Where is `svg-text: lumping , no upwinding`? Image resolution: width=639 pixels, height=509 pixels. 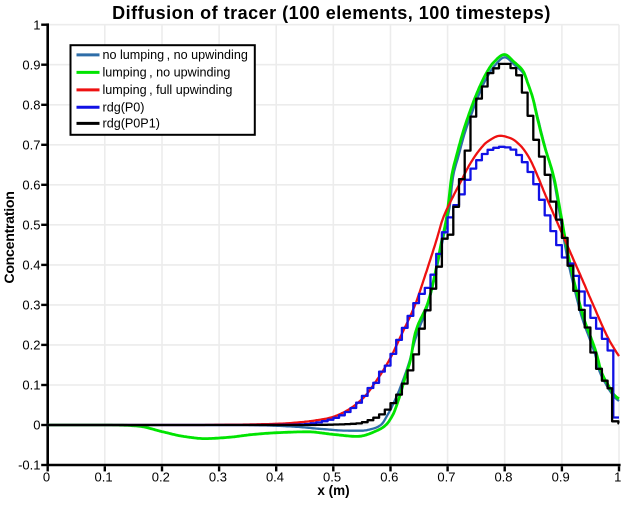
svg-text: lumping , no upwinding is located at coordinates (167, 73).